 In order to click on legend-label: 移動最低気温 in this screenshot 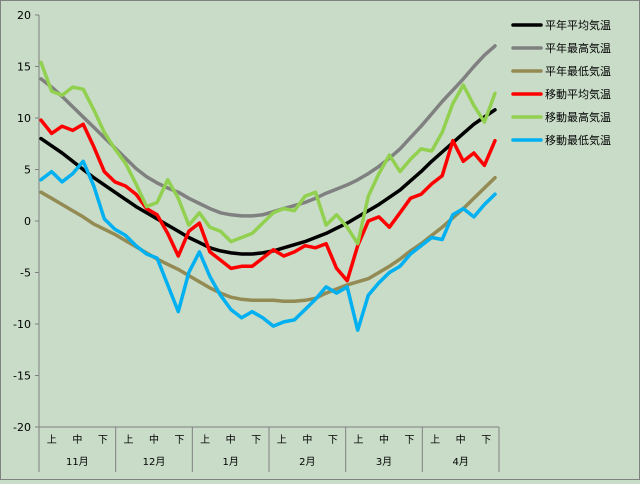, I will do `click(578, 140)`.